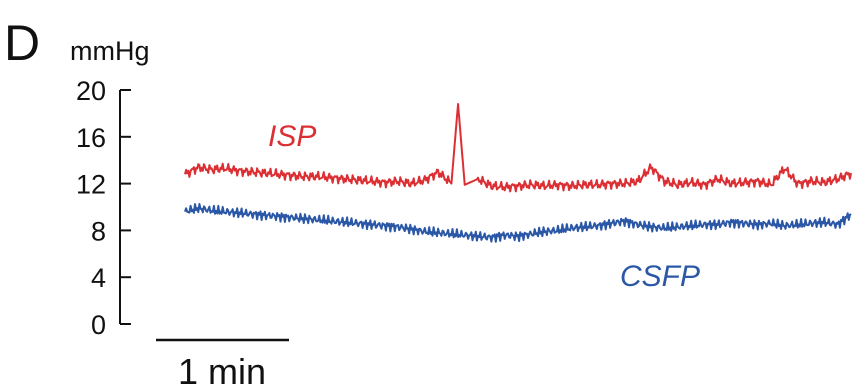  What do you see at coordinates (222, 371) in the screenshot?
I see `scale-bar-label: 1 min` at bounding box center [222, 371].